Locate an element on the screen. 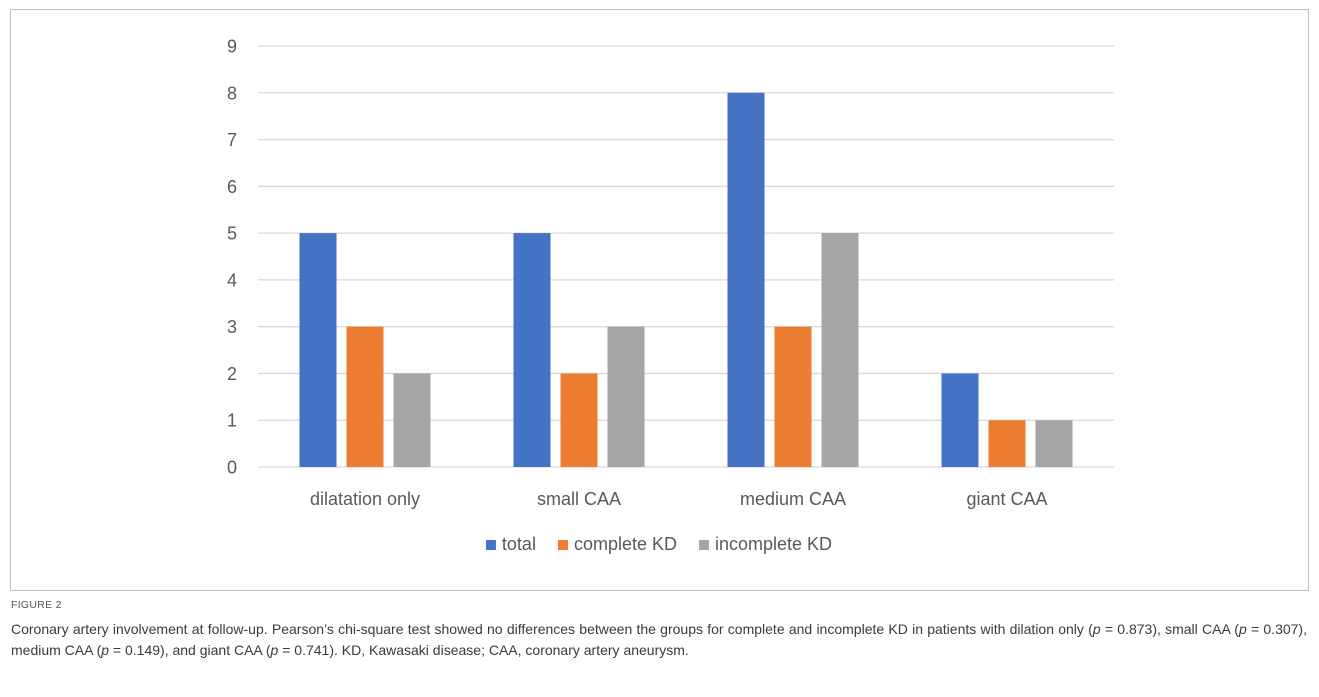  legend: total complete KD incomplete KD is located at coordinates (658, 544).